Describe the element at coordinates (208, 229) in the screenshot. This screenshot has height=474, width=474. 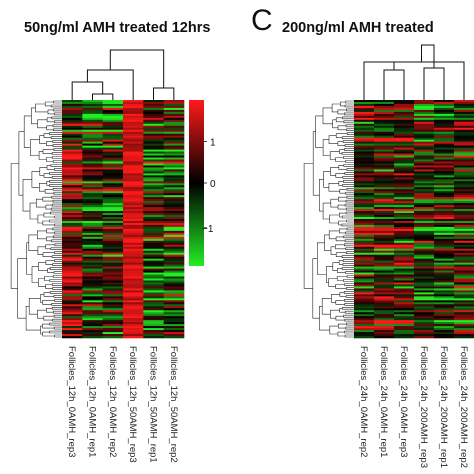
I see `legend-tick-label: −1` at that location.